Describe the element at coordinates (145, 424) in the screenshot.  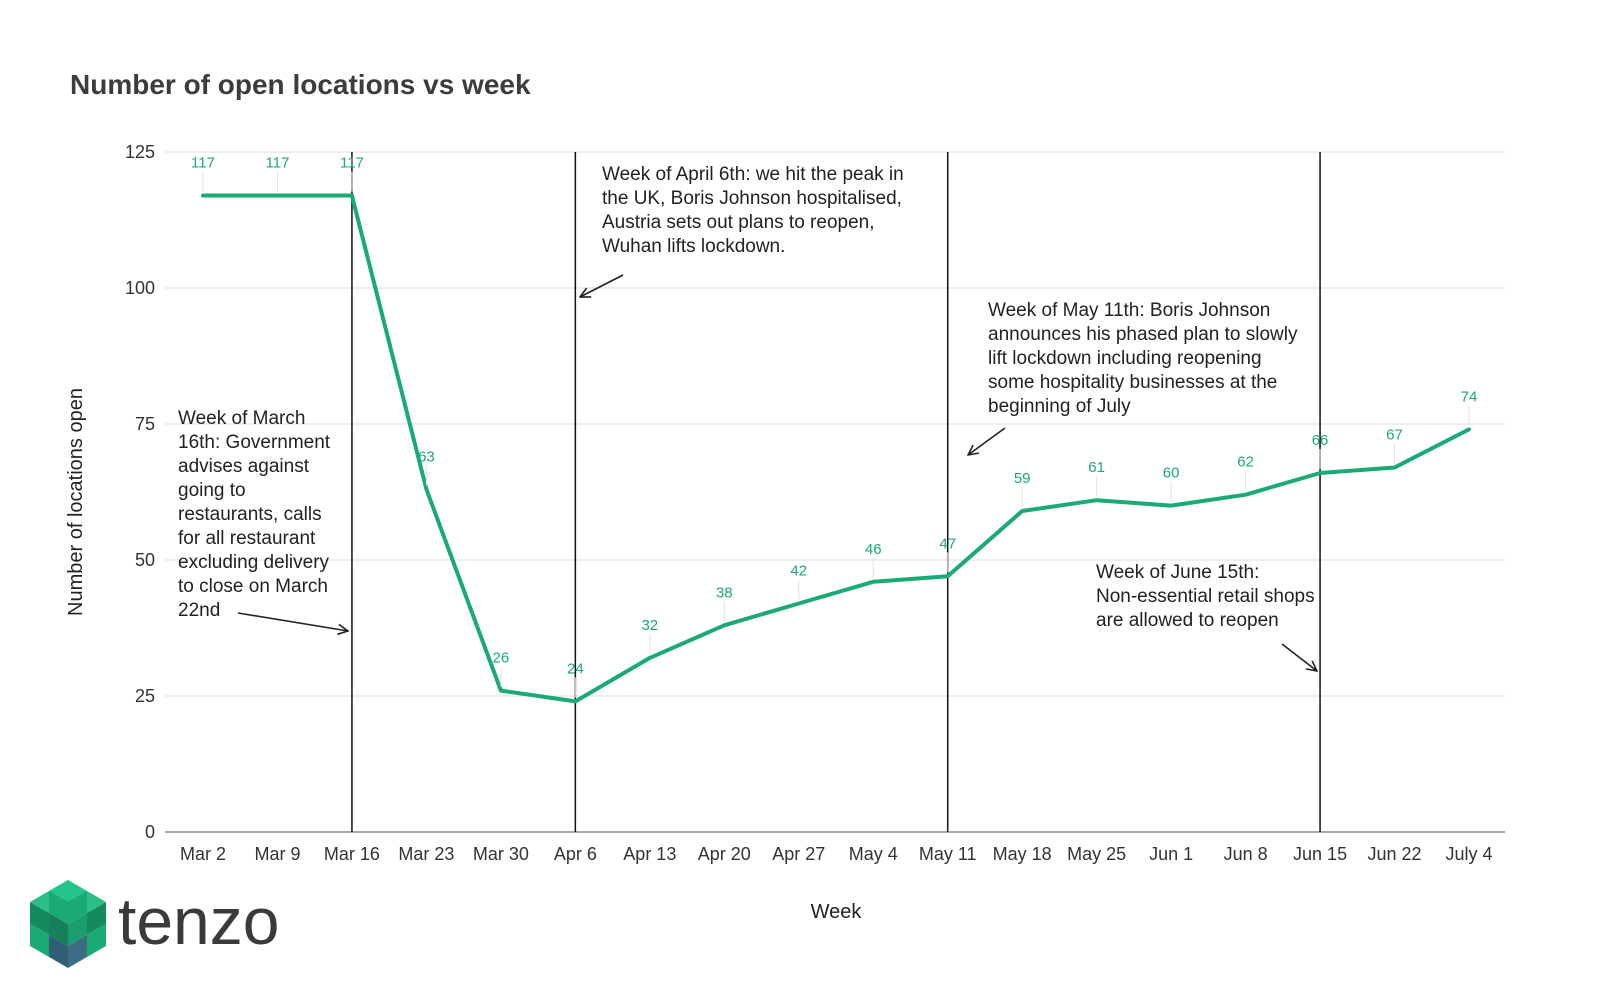
I see `y-tick-label: 75` at that location.